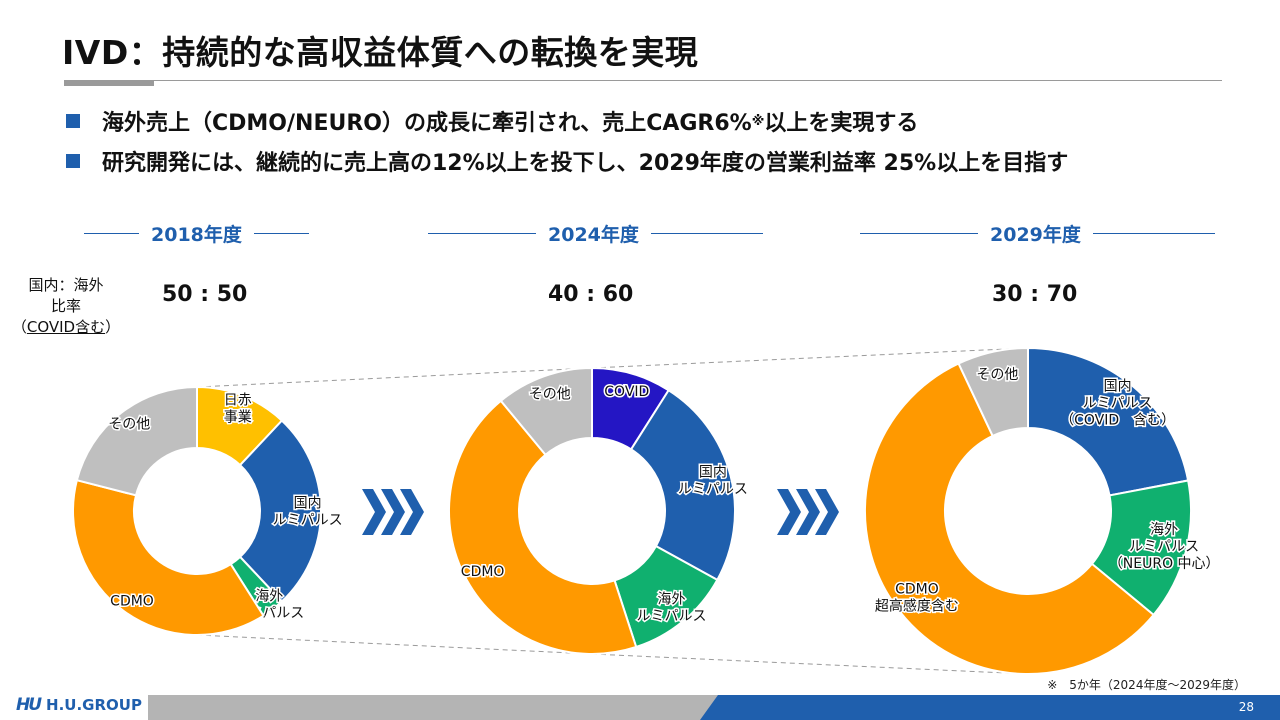  I want to click on year-header-2024: 2024年度, so click(595, 233).